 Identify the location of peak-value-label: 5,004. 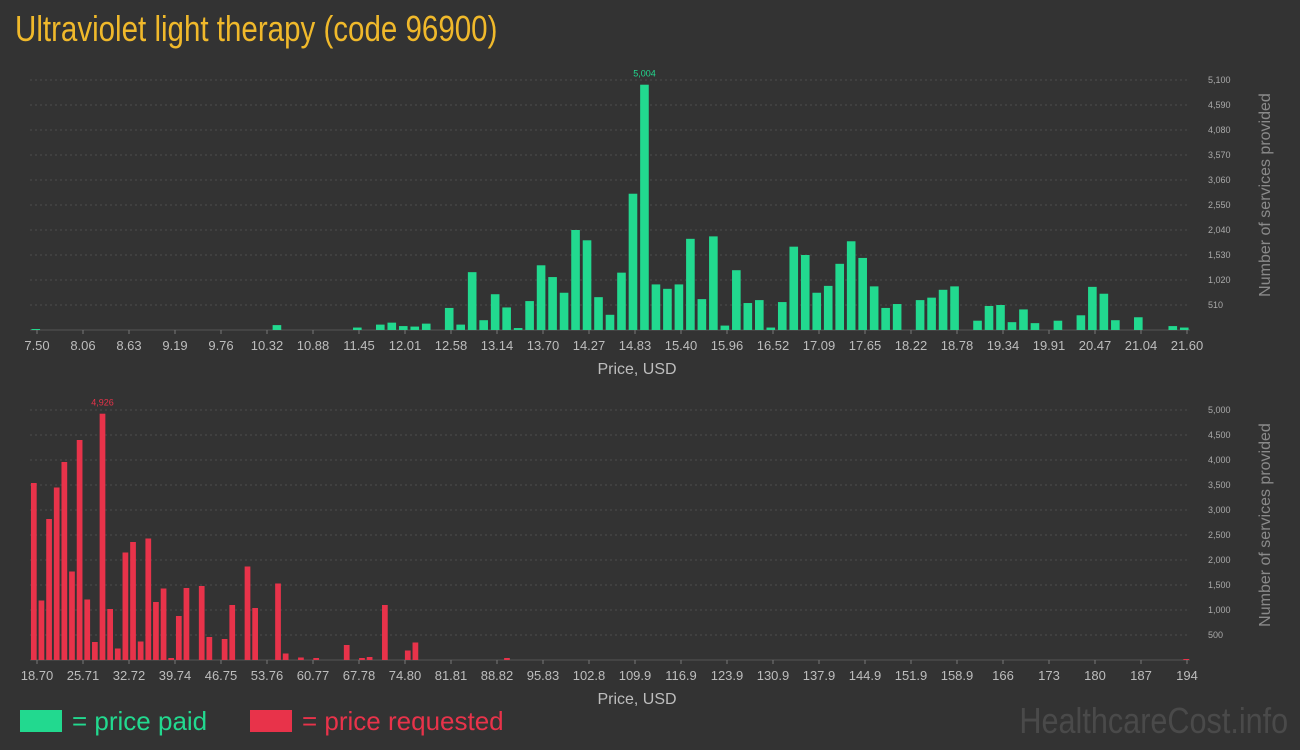
(644, 74).